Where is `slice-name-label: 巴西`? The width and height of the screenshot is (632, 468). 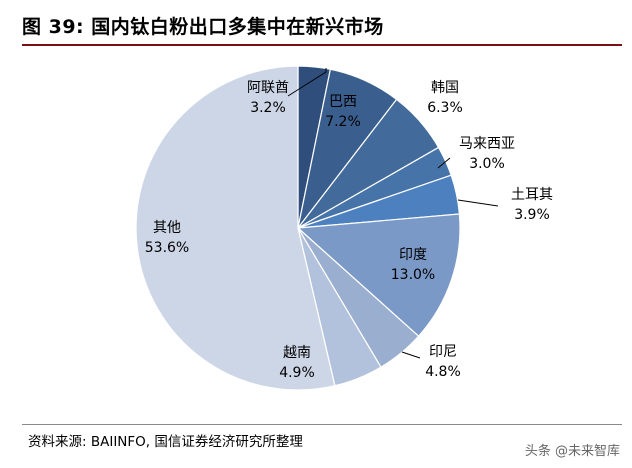 slice-name-label: 巴西 is located at coordinates (343, 102).